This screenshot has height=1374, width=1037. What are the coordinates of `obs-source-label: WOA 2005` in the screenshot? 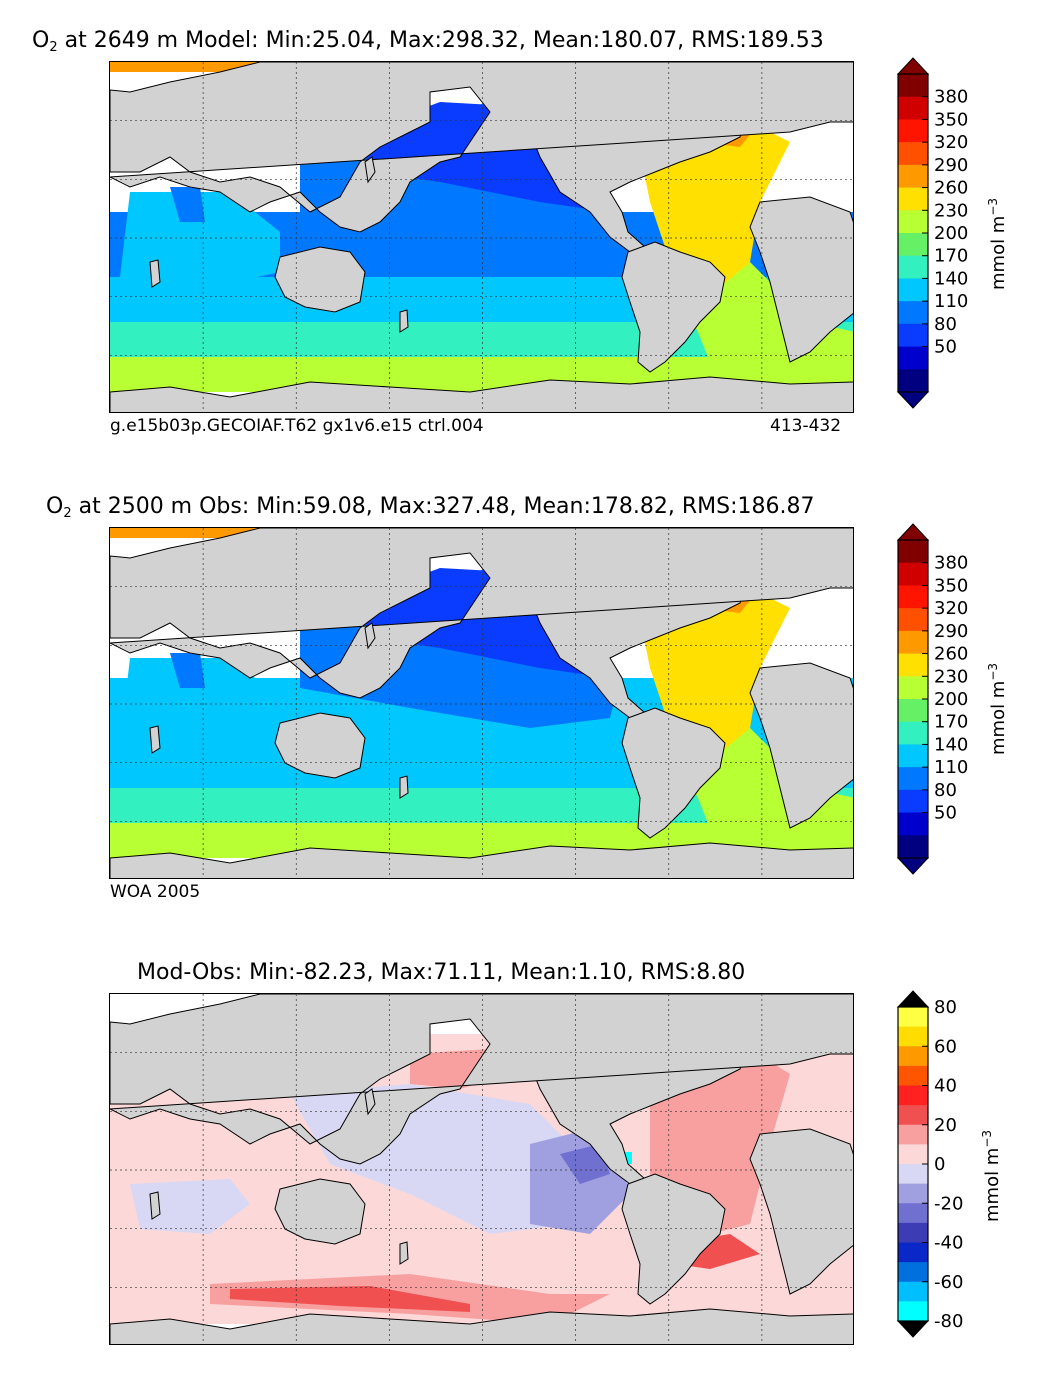 It's located at (155, 892).